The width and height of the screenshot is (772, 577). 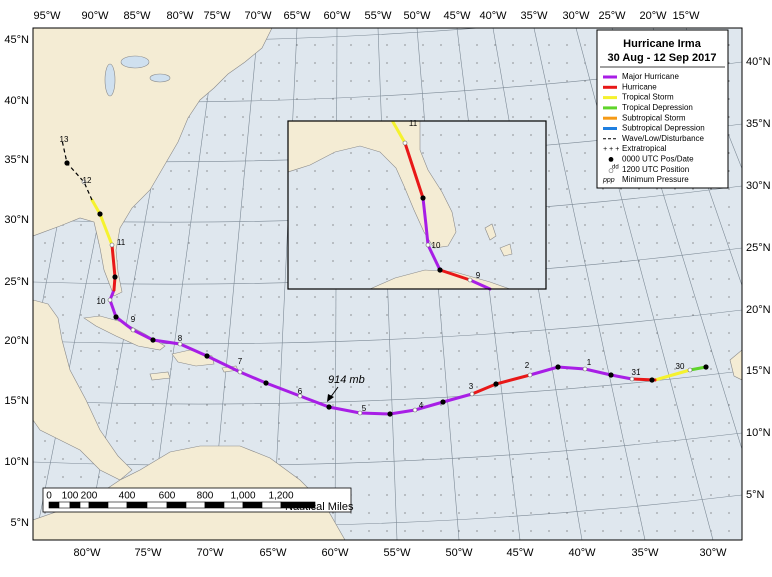 What do you see at coordinates (471, 386) in the screenshot?
I see `date-label: 3` at bounding box center [471, 386].